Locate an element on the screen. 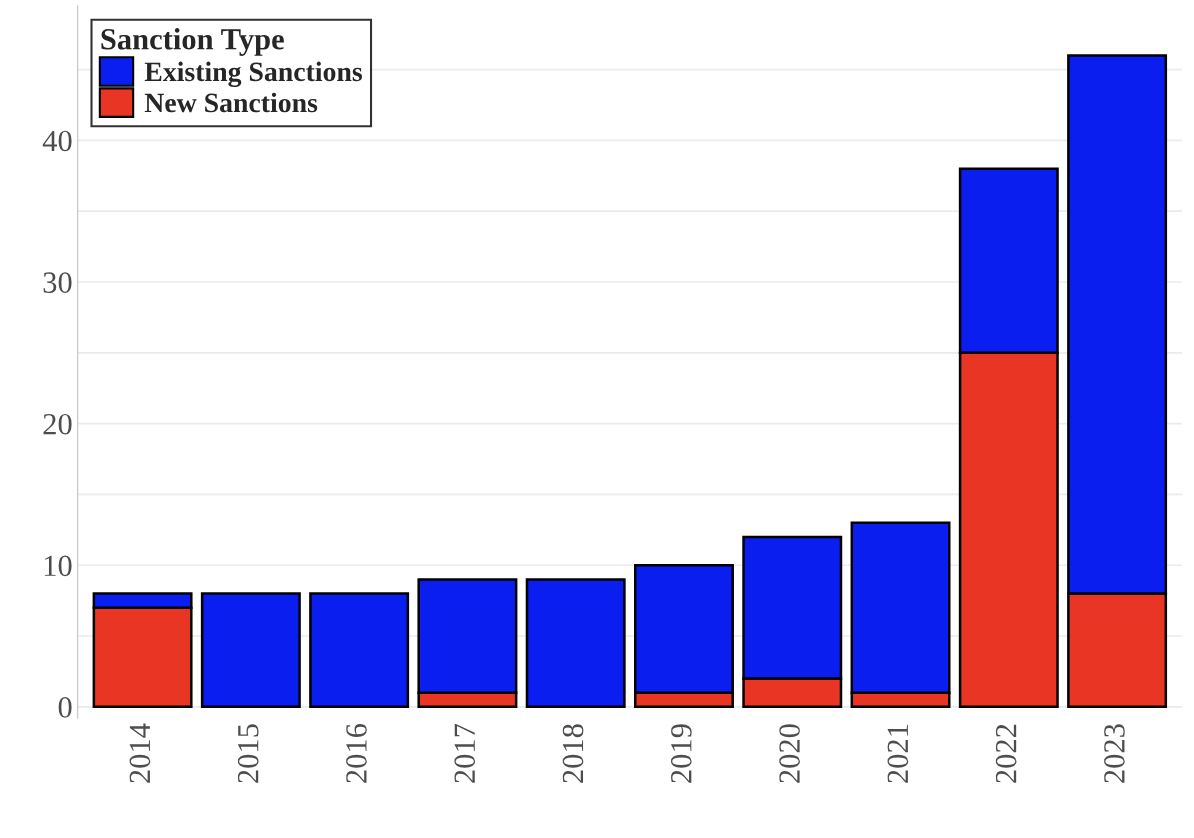  x-tick-label: 2015 is located at coordinates (248, 753).